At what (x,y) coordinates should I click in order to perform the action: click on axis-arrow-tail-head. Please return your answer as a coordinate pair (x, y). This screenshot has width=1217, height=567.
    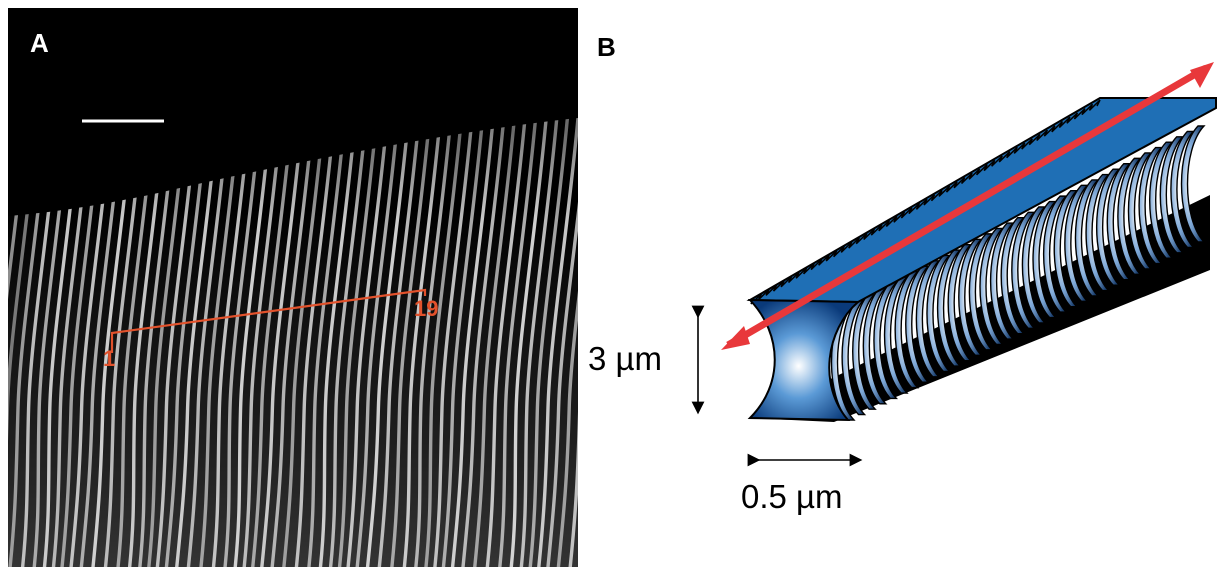
    Looking at the image, I should click on (735, 338).